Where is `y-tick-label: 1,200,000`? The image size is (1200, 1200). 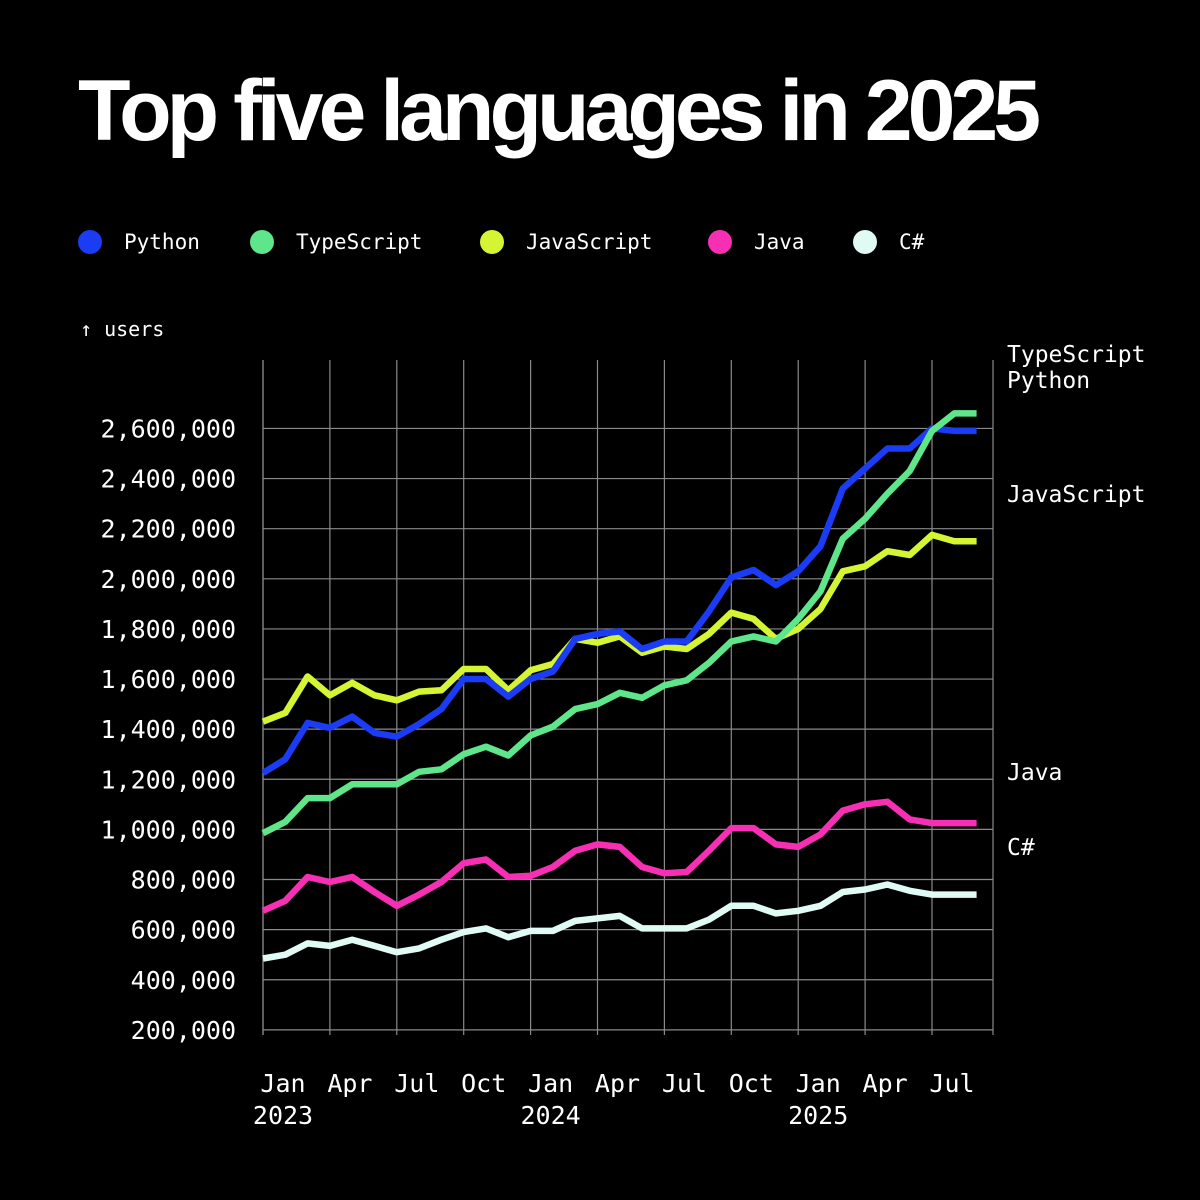
y-tick-label: 1,200,000 is located at coordinates (168, 779).